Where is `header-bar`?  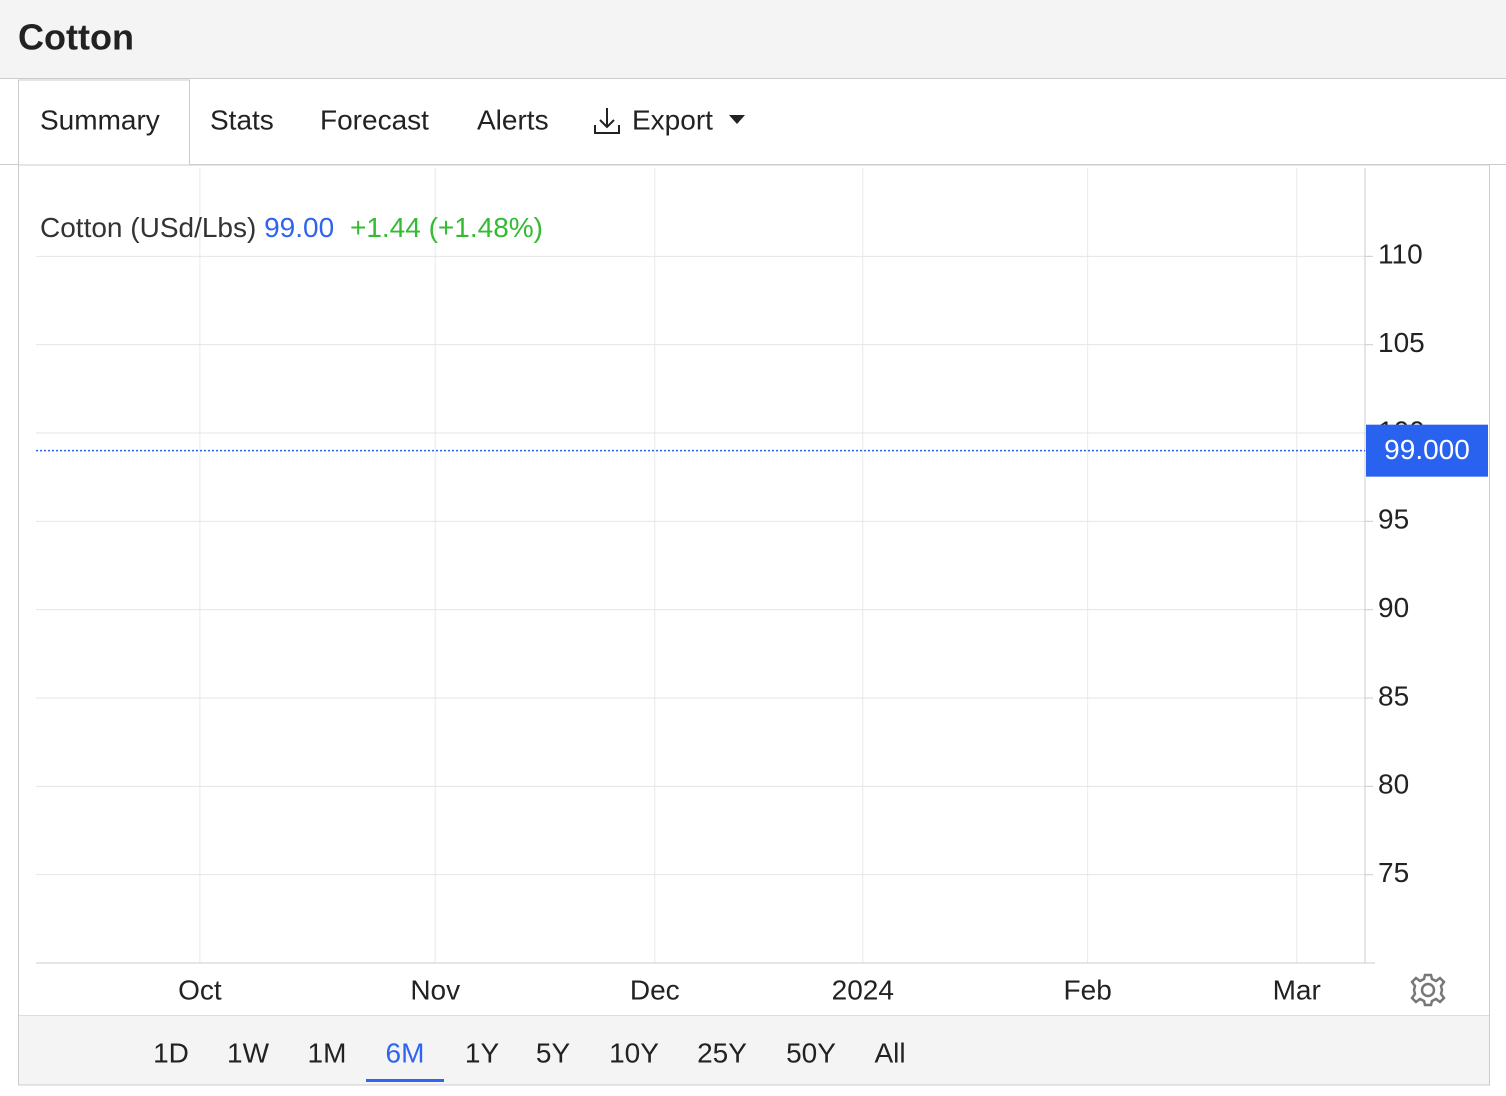 header-bar is located at coordinates (753, 39).